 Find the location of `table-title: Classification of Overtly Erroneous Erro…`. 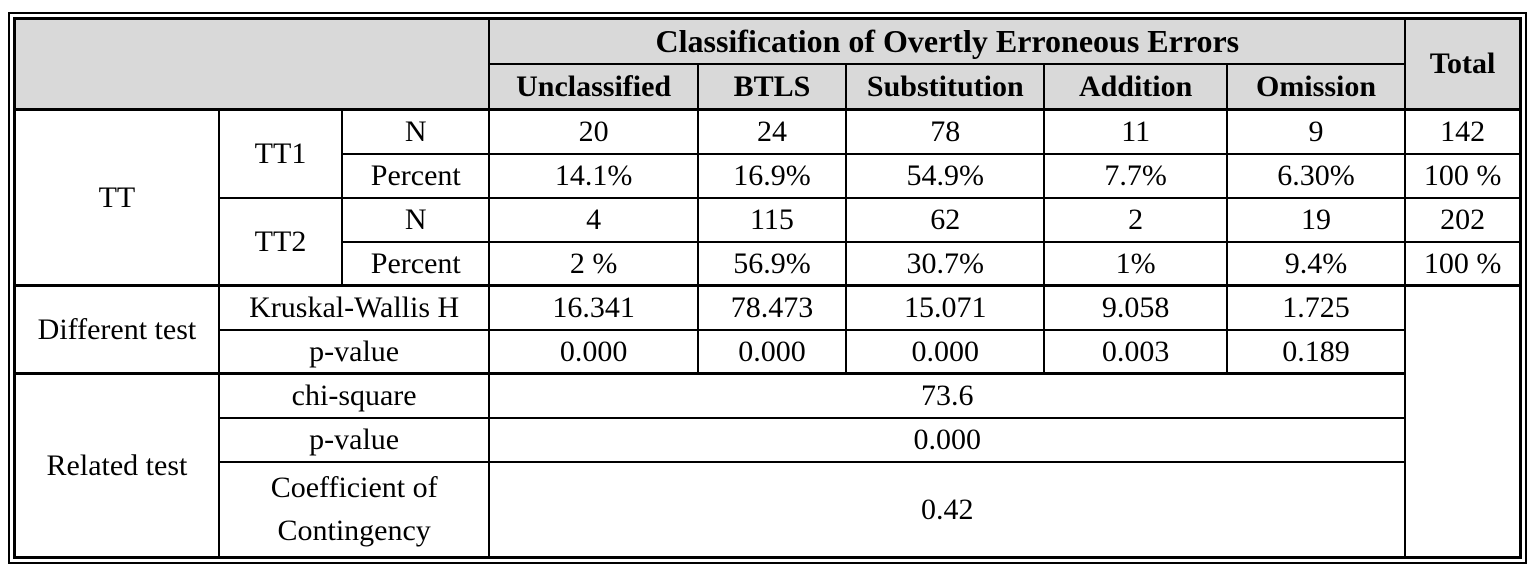

table-title: Classification of Overtly Erroneous Erro… is located at coordinates (947, 41).